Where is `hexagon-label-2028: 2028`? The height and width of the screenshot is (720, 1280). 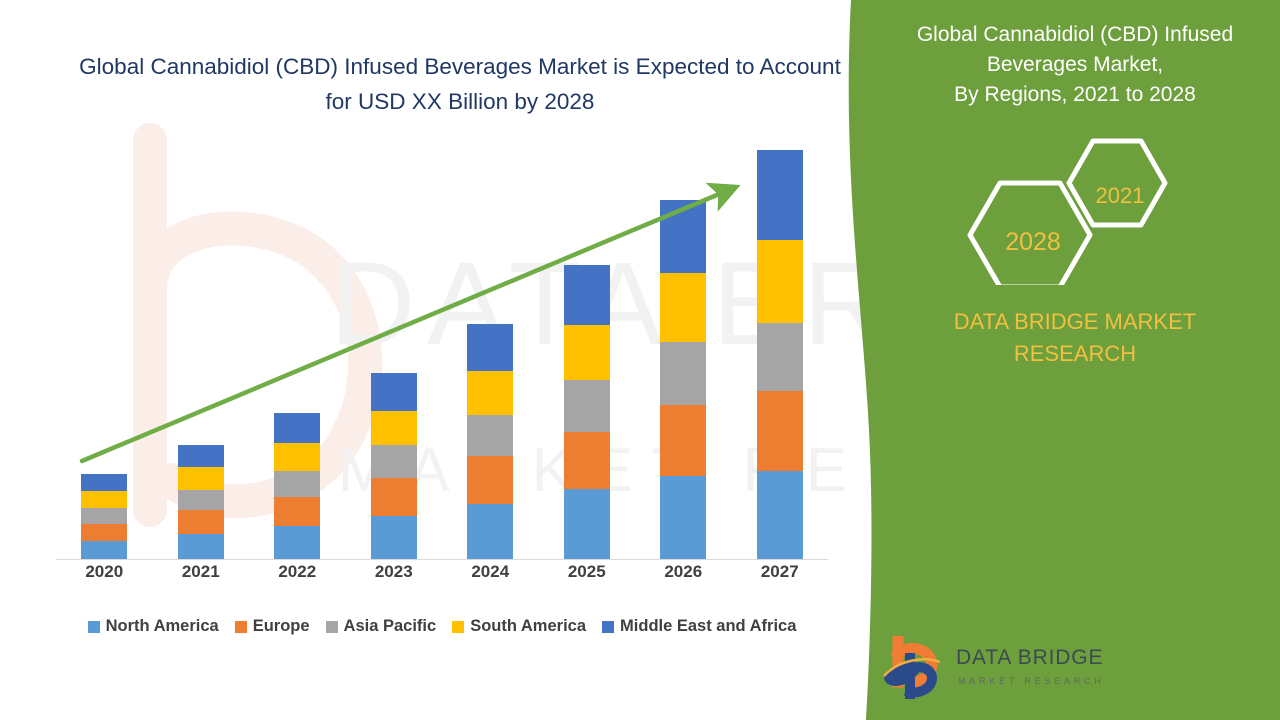
hexagon-label-2028: 2028 is located at coordinates (1033, 242).